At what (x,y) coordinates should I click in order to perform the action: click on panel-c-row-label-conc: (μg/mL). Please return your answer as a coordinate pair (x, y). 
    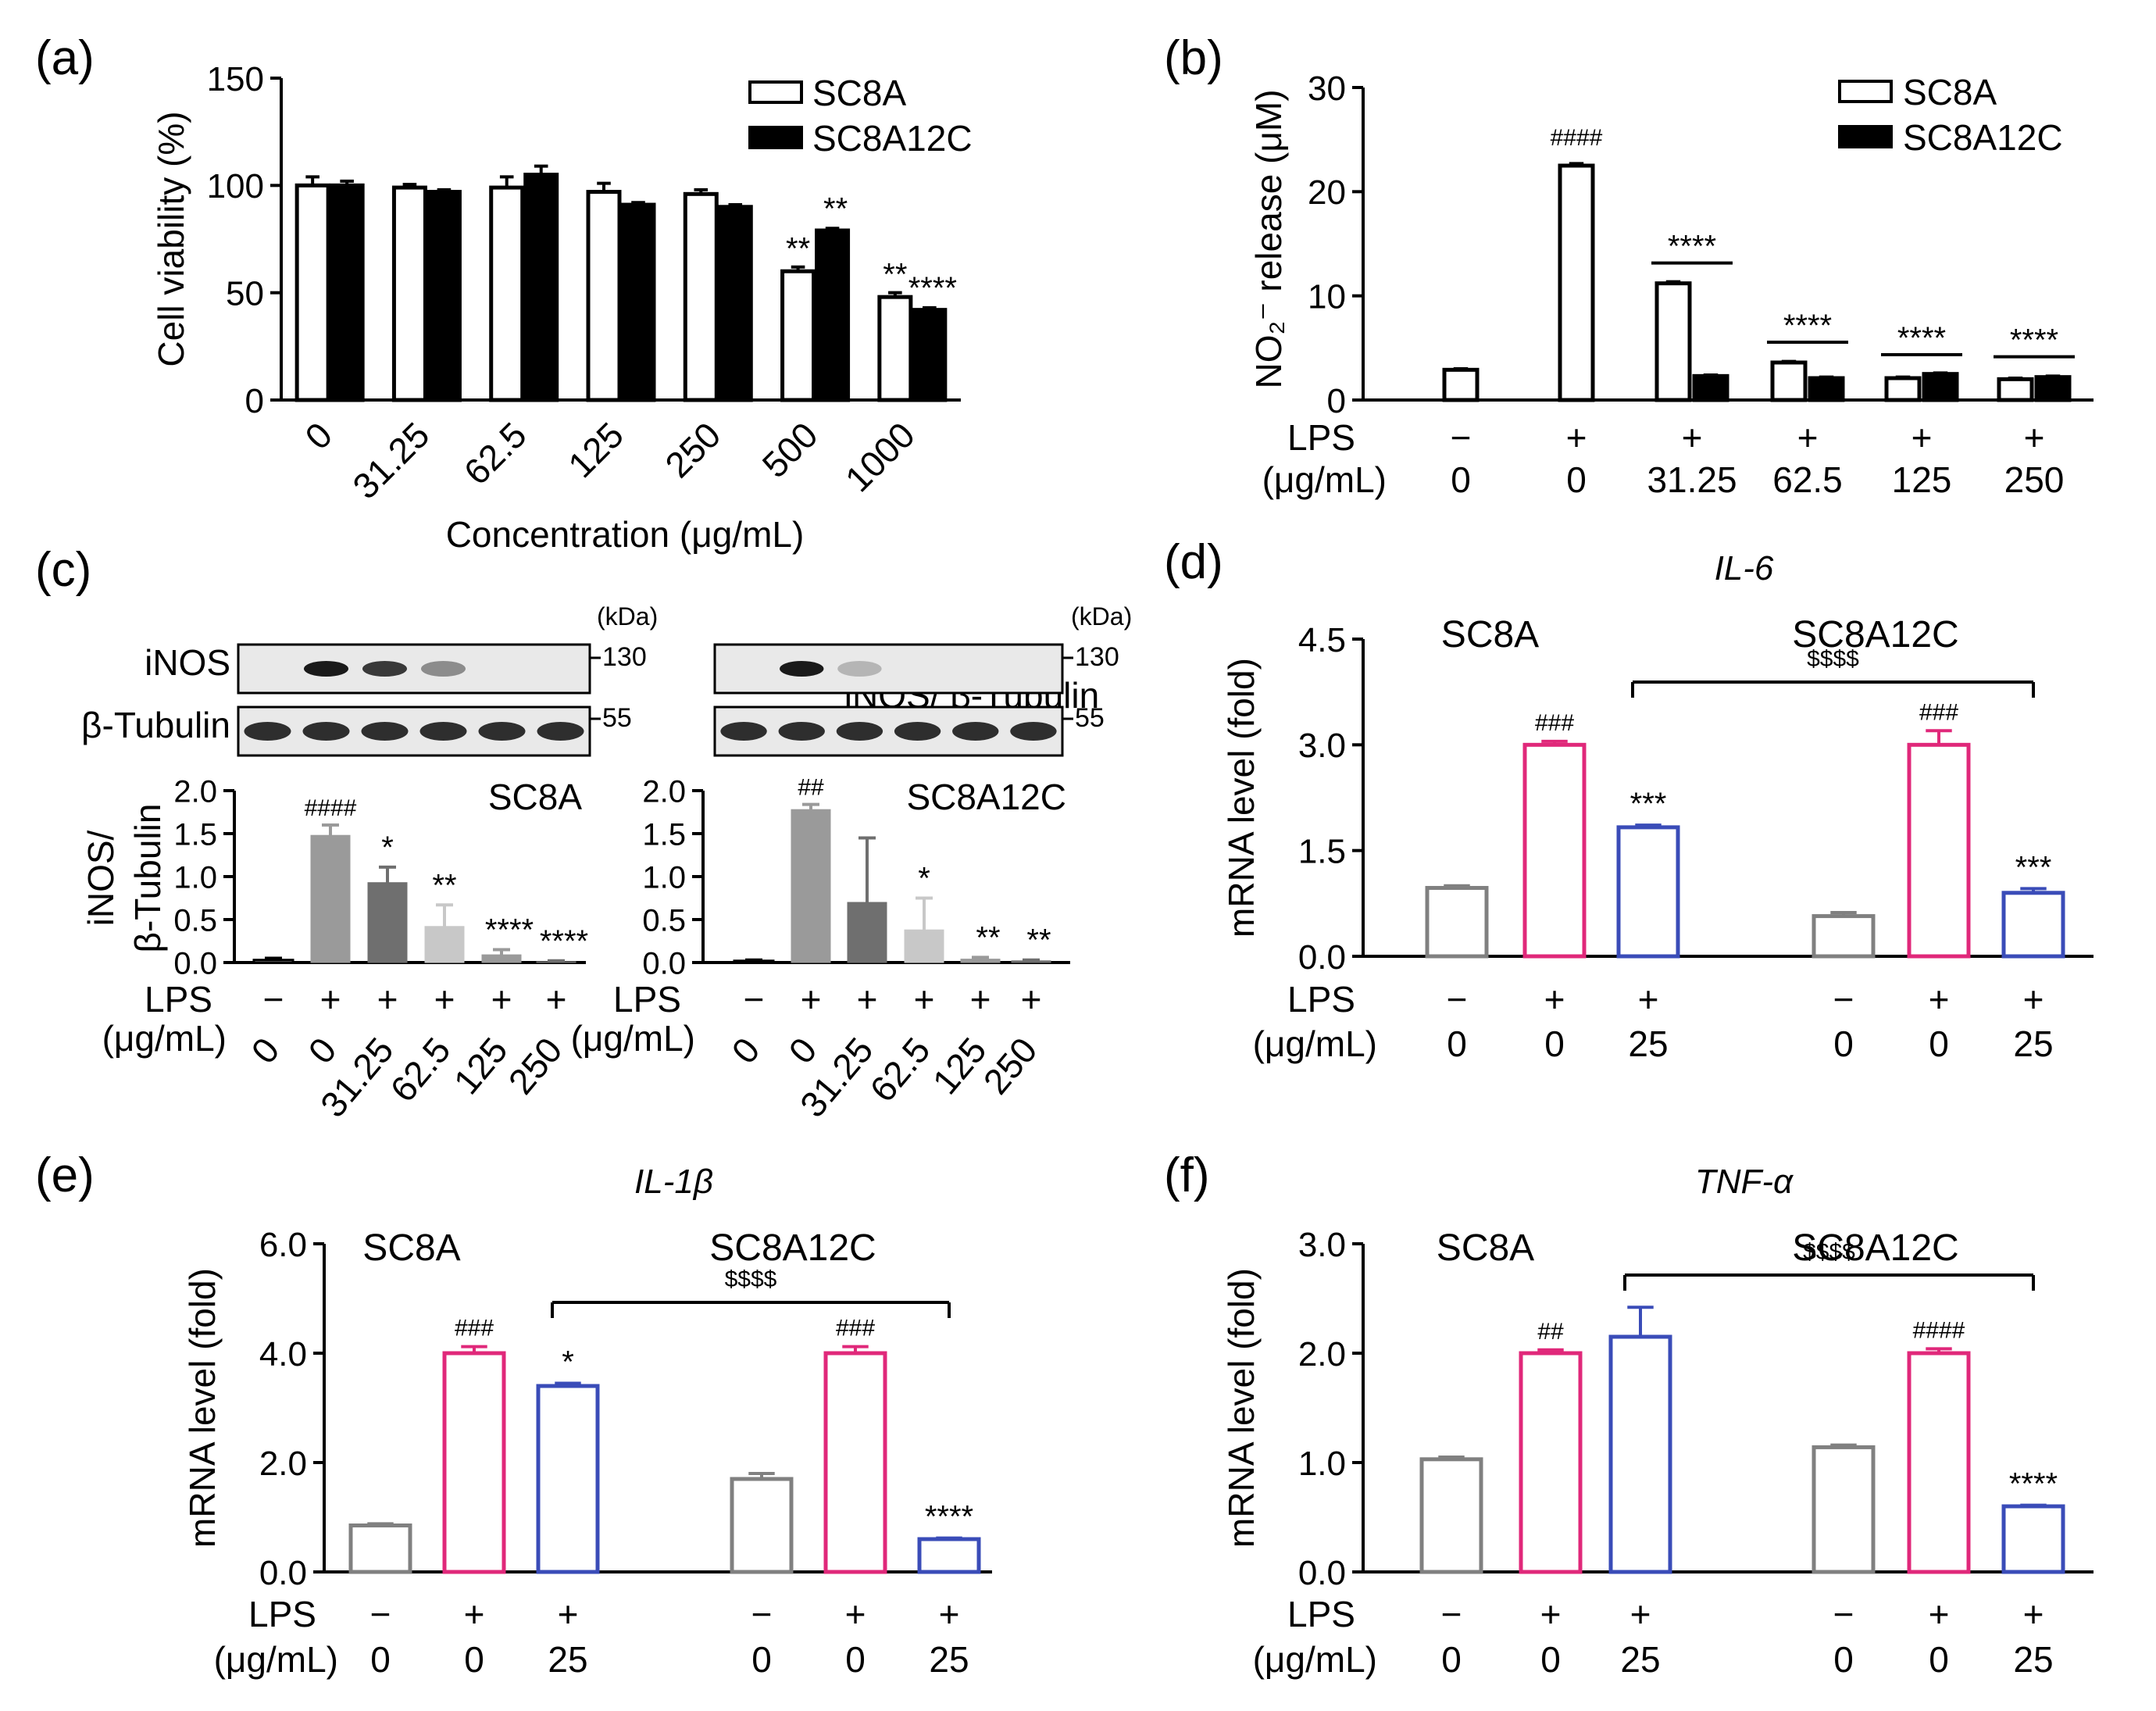
    Looking at the image, I should click on (165, 1038).